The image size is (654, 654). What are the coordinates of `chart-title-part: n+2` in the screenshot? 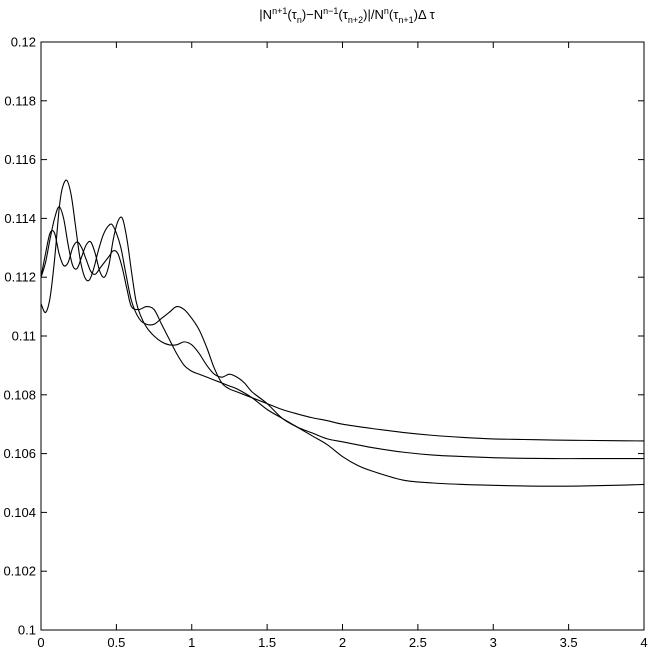 It's located at (355, 20).